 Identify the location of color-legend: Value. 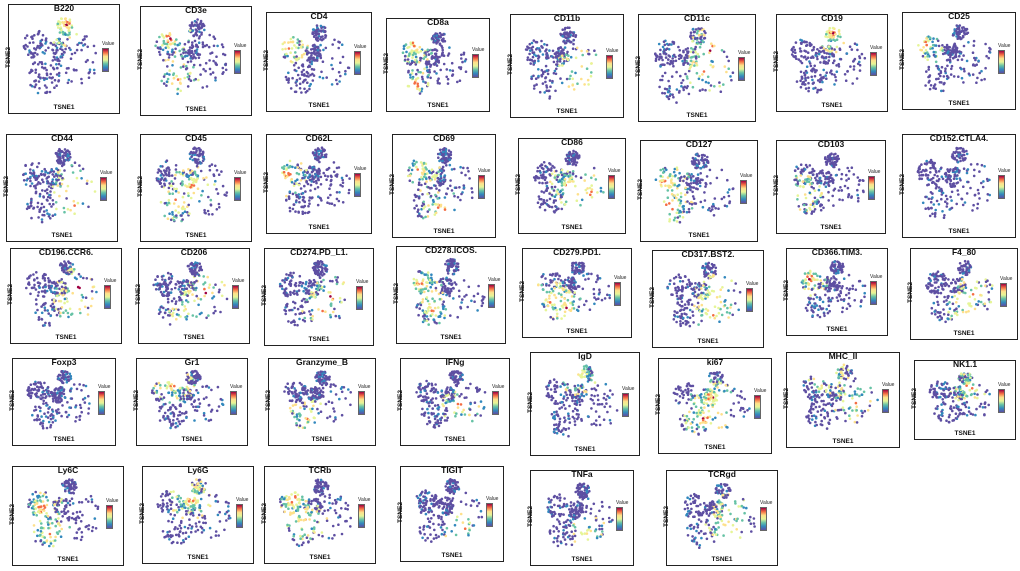
(240, 185).